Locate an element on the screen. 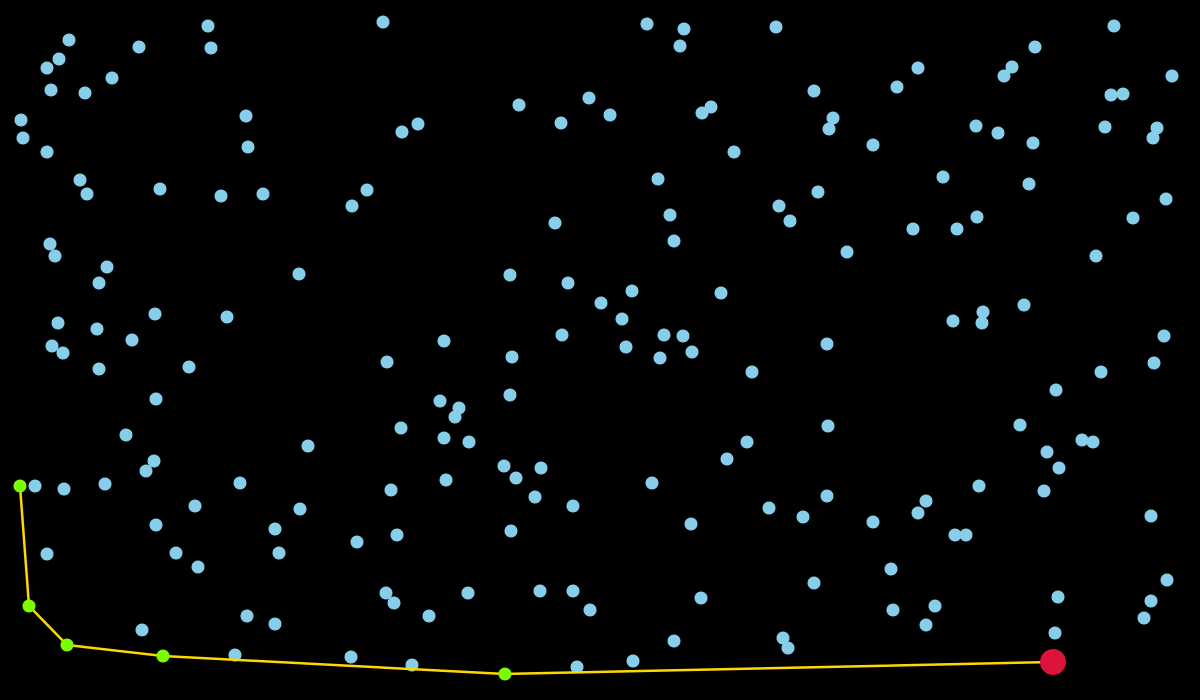 The width and height of the screenshot is (1200, 700). target-layer is located at coordinates (1053, 662).